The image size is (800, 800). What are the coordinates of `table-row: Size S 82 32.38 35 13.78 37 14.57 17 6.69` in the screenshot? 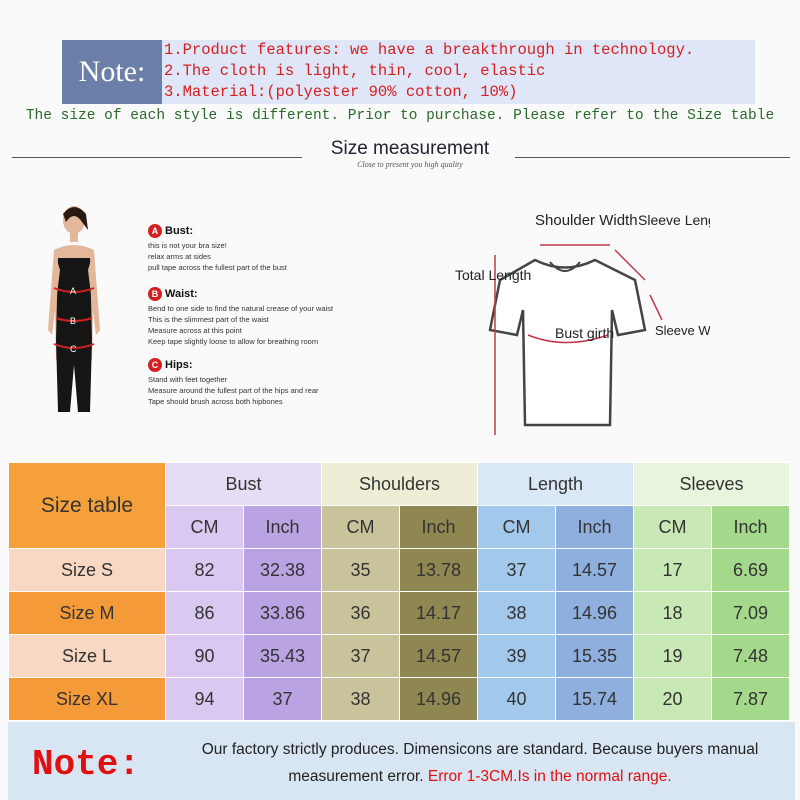 It's located at (399, 570).